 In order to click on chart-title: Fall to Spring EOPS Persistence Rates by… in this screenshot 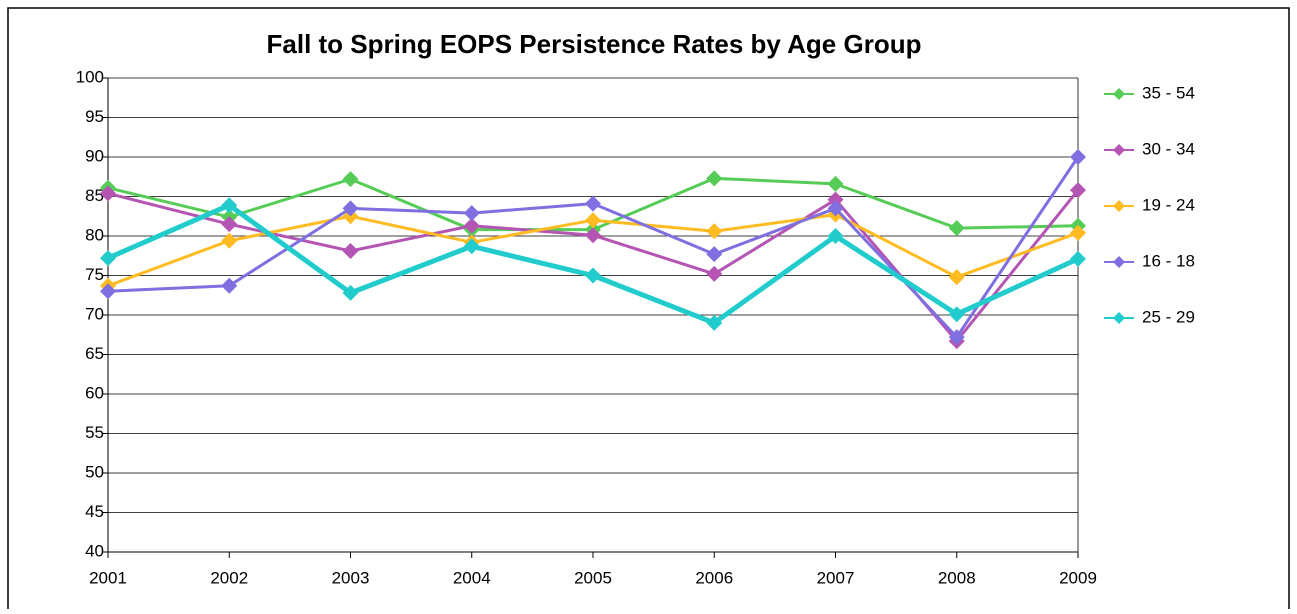, I will do `click(594, 44)`.